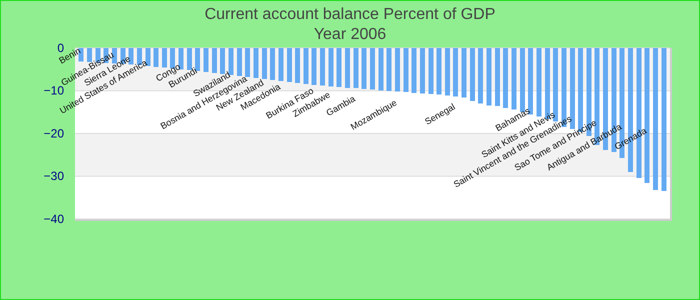 The image size is (700, 300). I want to click on chart-title: Current account balance Percent of GDP, so click(350, 14).